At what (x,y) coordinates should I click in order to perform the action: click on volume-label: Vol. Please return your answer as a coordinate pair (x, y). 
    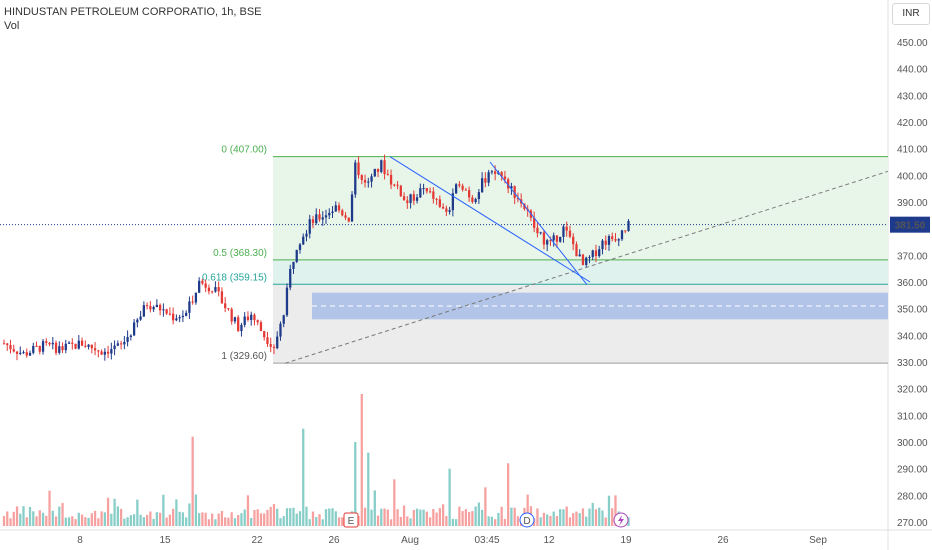
    Looking at the image, I should click on (12, 26).